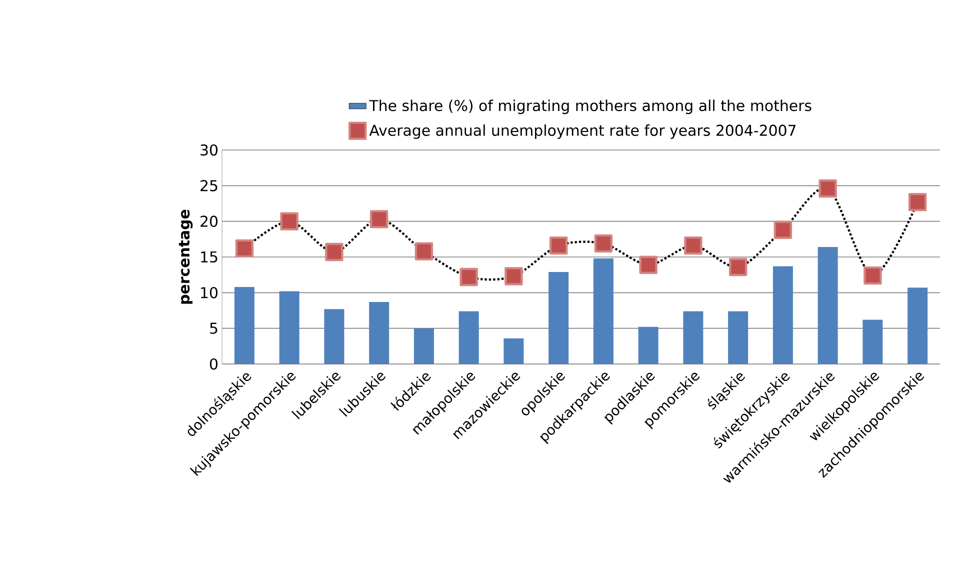 The height and width of the screenshot is (583, 960). Describe the element at coordinates (185, 257) in the screenshot. I see `y-axis-title: percentage` at that location.